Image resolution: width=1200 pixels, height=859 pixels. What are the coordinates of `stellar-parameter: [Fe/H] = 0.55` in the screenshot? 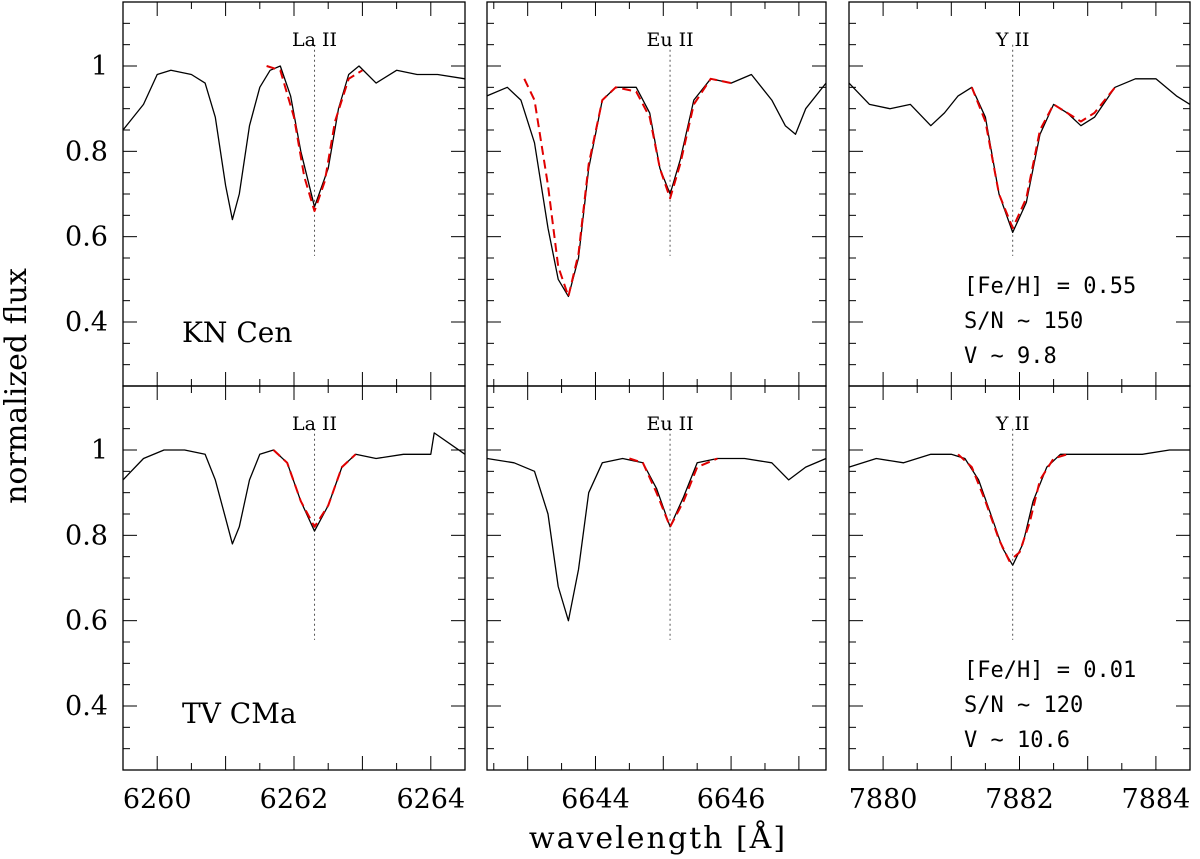 It's located at (1050, 286).